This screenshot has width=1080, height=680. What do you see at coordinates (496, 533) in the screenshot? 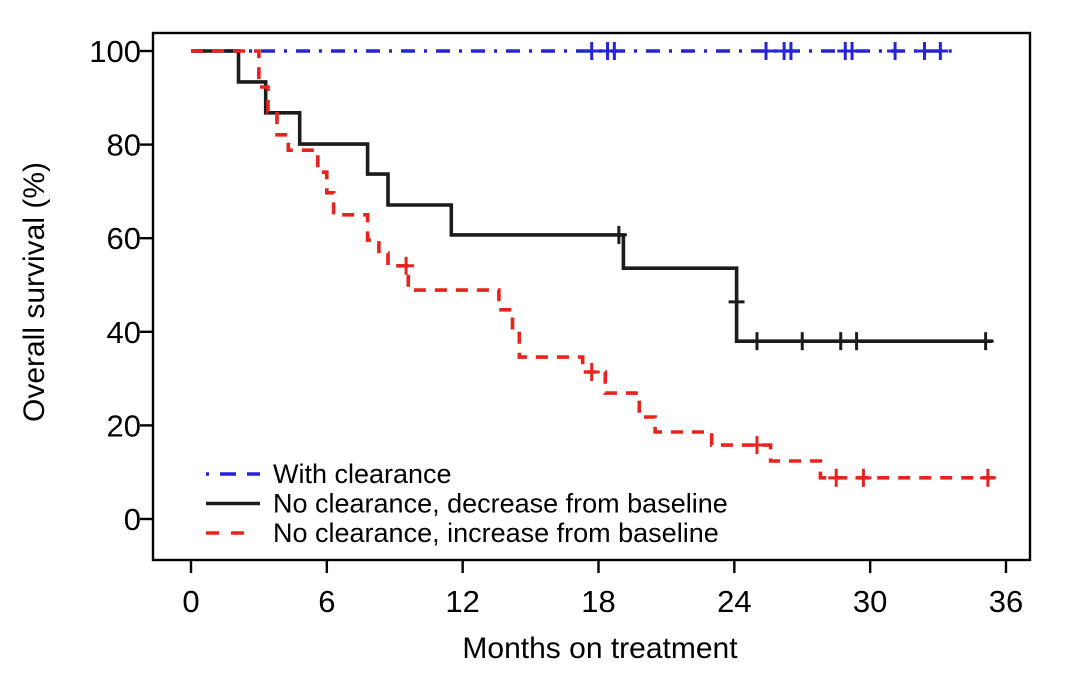
I see `legend-label: No clearance, increase from baseline` at bounding box center [496, 533].